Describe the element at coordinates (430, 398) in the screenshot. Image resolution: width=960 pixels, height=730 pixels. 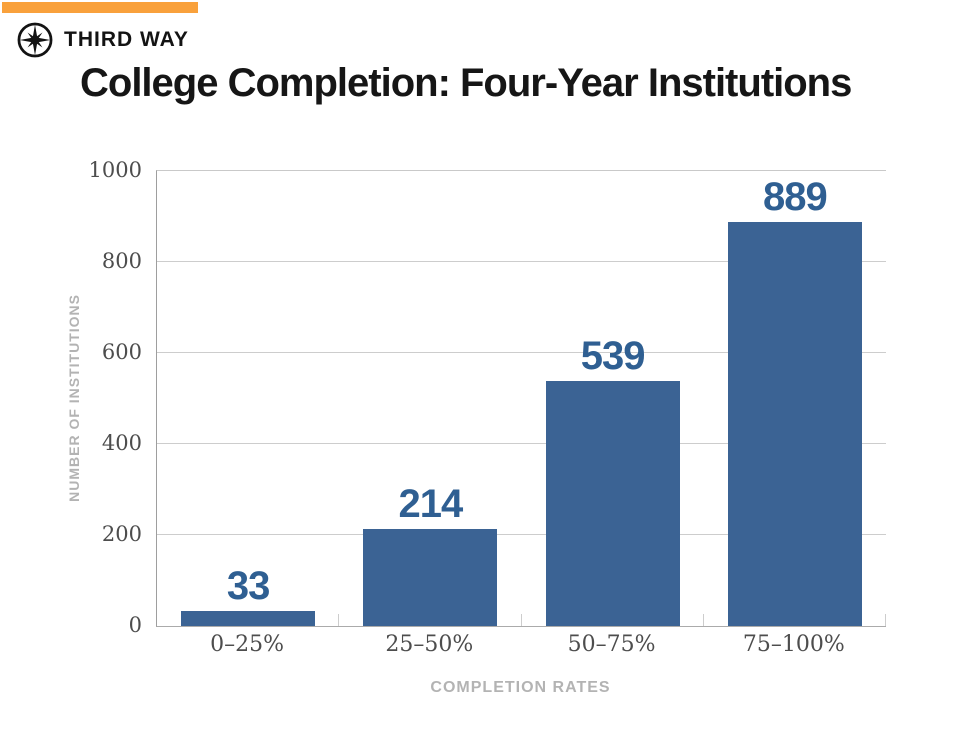
I see `bar-slot-2: 214` at that location.